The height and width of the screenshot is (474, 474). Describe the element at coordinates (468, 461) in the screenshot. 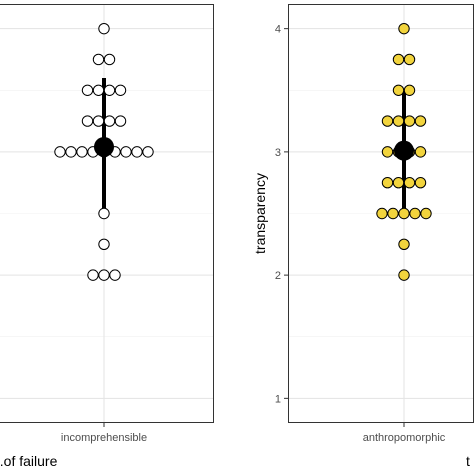

I see `right-edge-cut-label: t` at that location.